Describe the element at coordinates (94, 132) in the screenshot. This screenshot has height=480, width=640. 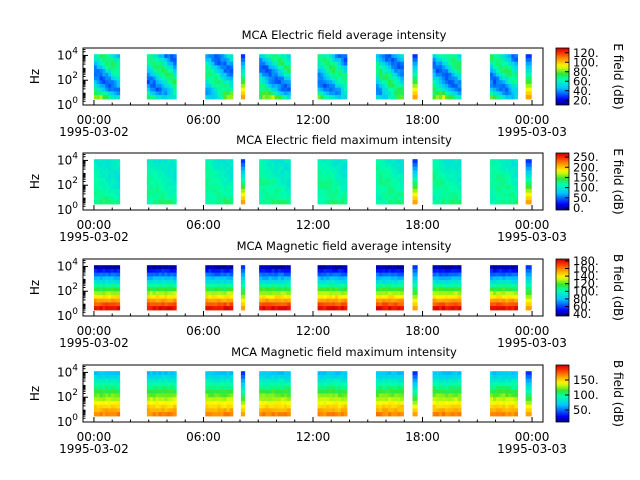
I see `x-date-label: 1995-03-02` at that location.